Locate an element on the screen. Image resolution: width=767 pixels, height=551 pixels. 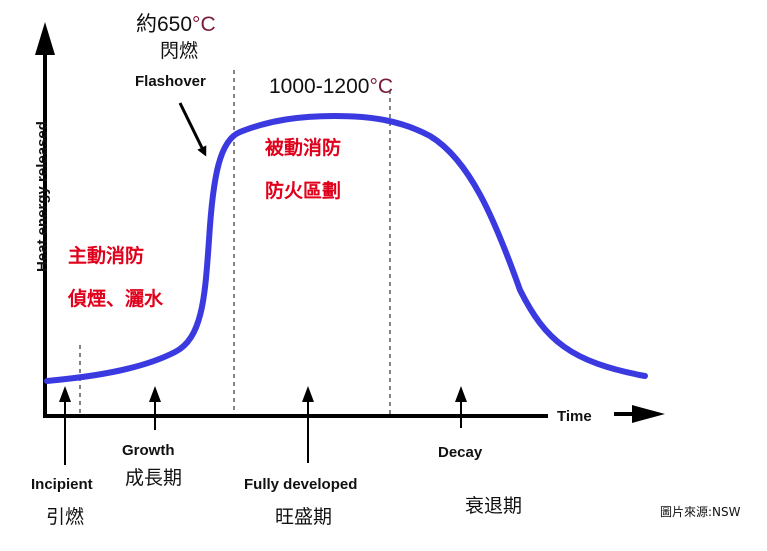
stage-growth-zh: 成長期 is located at coordinates (153, 478).